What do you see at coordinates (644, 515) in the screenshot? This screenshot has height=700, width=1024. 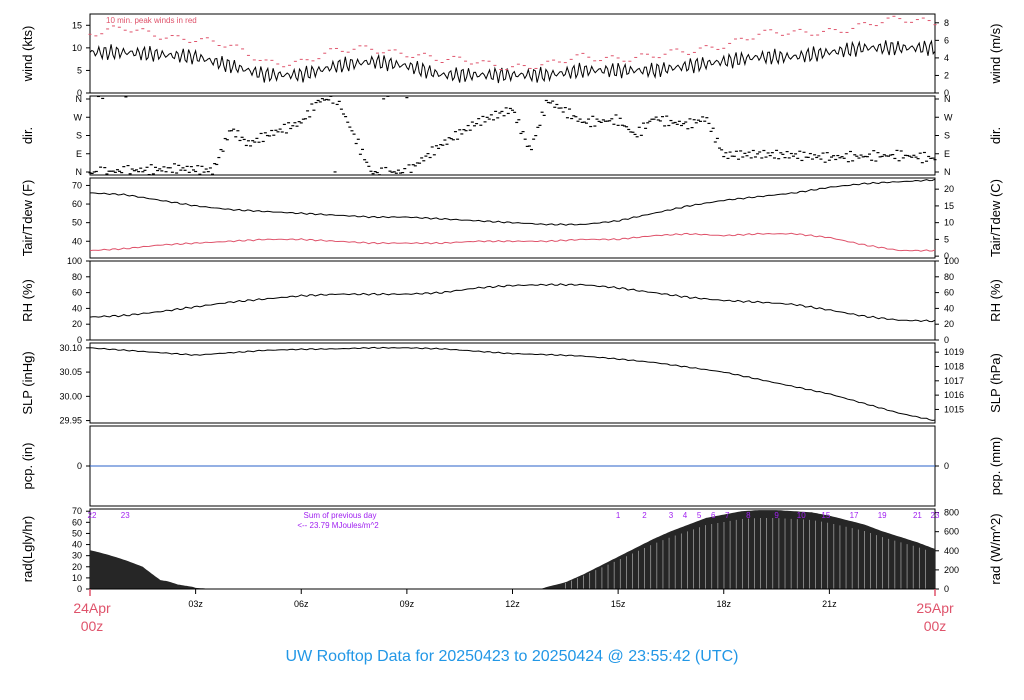 I see `radiation-hour-label: 2` at bounding box center [644, 515].